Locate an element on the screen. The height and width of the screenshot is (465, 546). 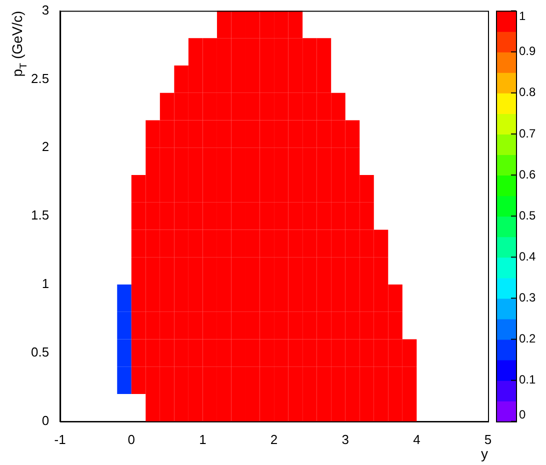
y-tick-label: 3 is located at coordinates (46, 10).